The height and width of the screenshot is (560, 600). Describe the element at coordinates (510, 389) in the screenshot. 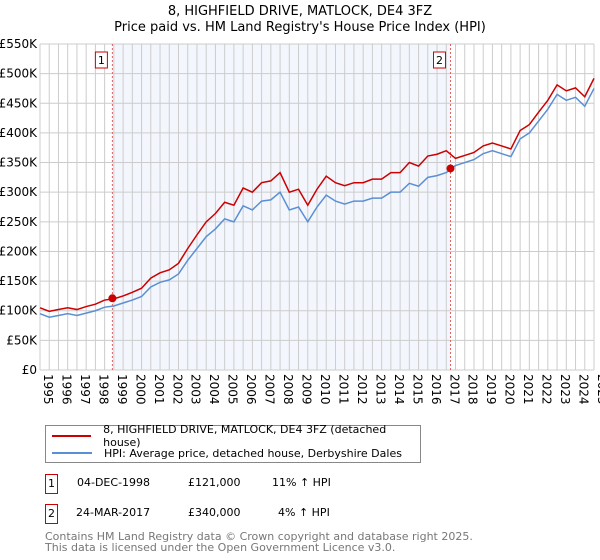

I see `x-tick-label: 2020` at that location.